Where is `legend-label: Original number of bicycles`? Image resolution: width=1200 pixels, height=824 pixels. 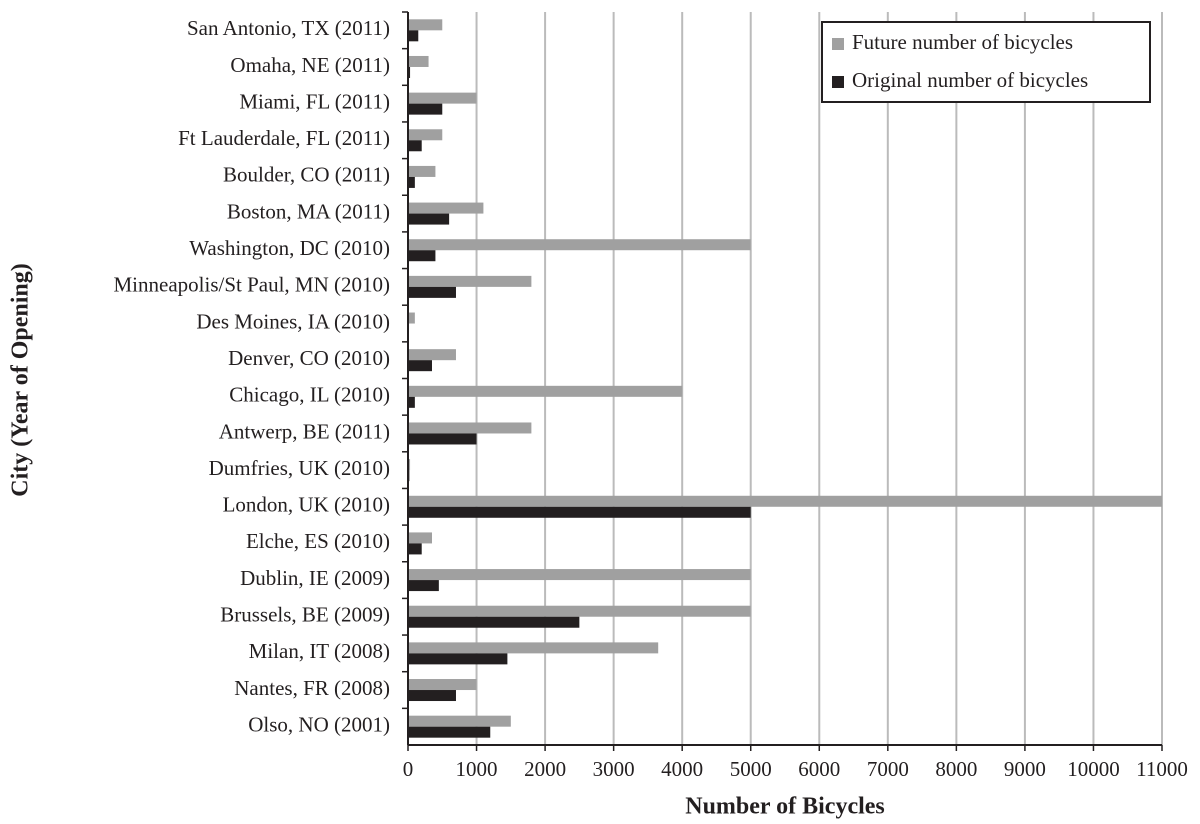 legend-label: Original number of bicycles is located at coordinates (970, 80).